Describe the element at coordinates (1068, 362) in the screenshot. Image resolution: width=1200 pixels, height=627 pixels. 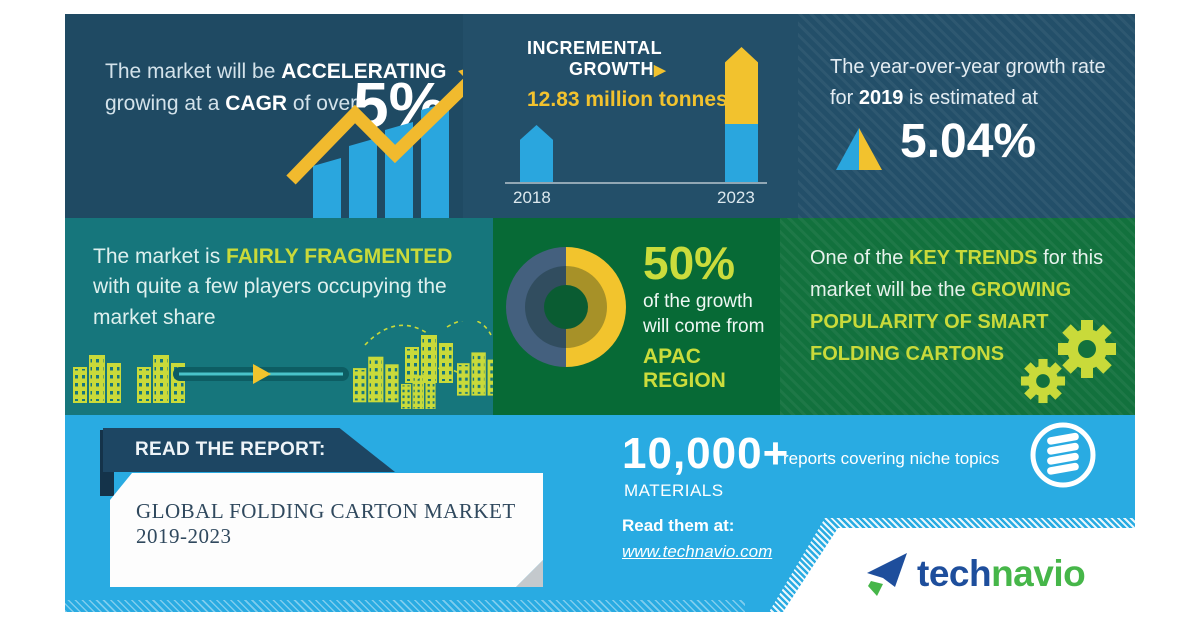
I see `gears-icon` at that location.